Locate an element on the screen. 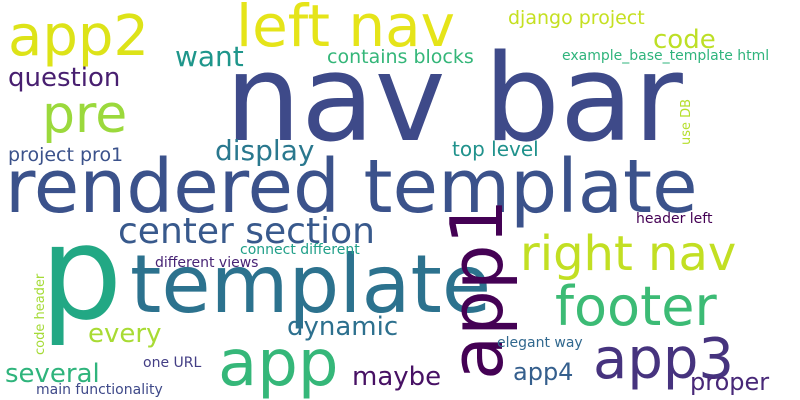 This screenshot has width=800, height=400. word-one-url: one URL is located at coordinates (172, 363).